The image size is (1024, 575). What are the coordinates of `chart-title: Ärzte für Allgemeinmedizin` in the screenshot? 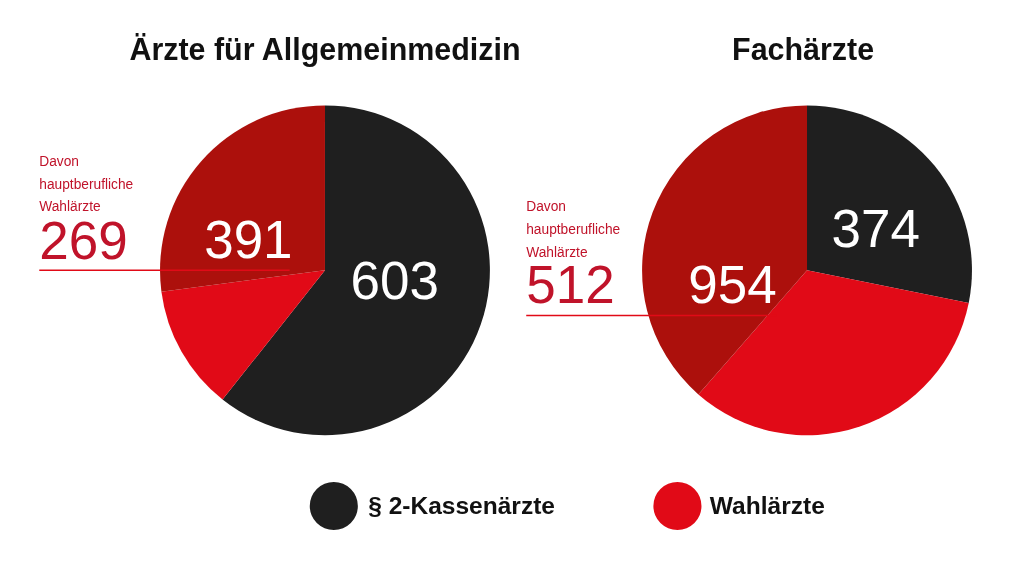 It's located at (325, 50).